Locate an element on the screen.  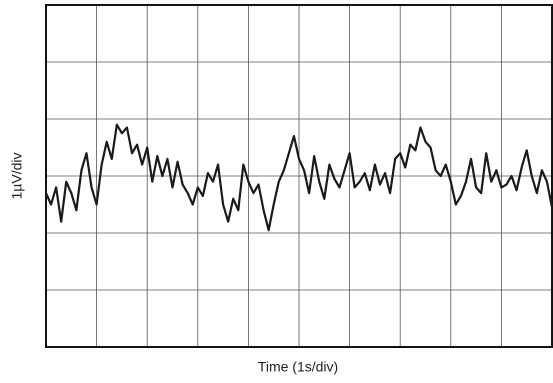
x-axis-label: Time (1s/div) is located at coordinates (298, 367).